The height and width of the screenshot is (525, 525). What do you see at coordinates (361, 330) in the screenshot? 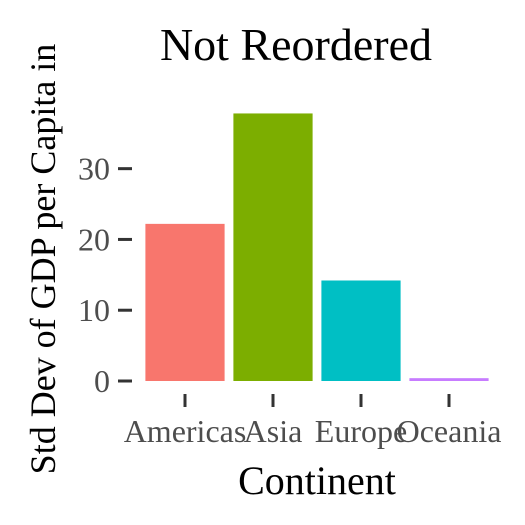
I see `bar-europe` at bounding box center [361, 330].